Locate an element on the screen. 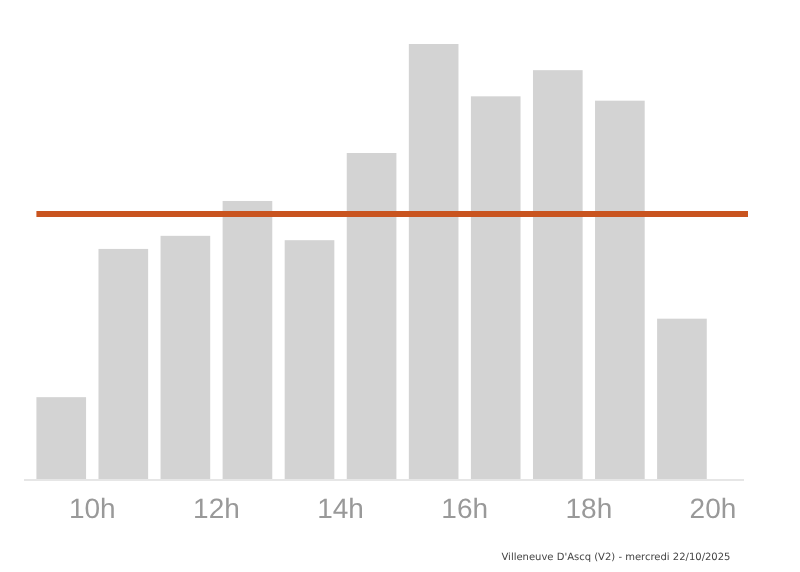  x-tick-label: 14h is located at coordinates (340, 507).